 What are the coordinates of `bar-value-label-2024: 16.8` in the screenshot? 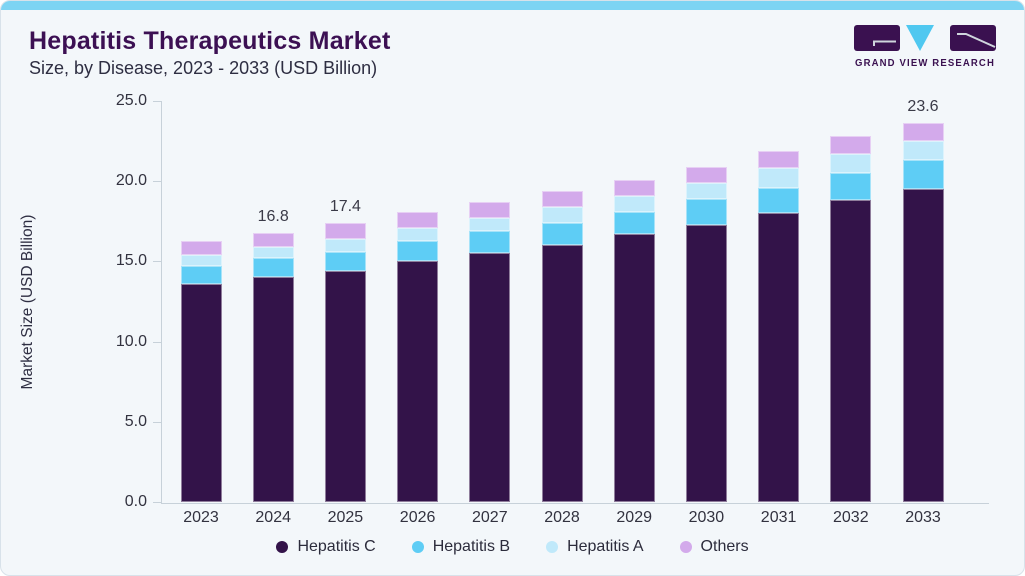 It's located at (273, 216).